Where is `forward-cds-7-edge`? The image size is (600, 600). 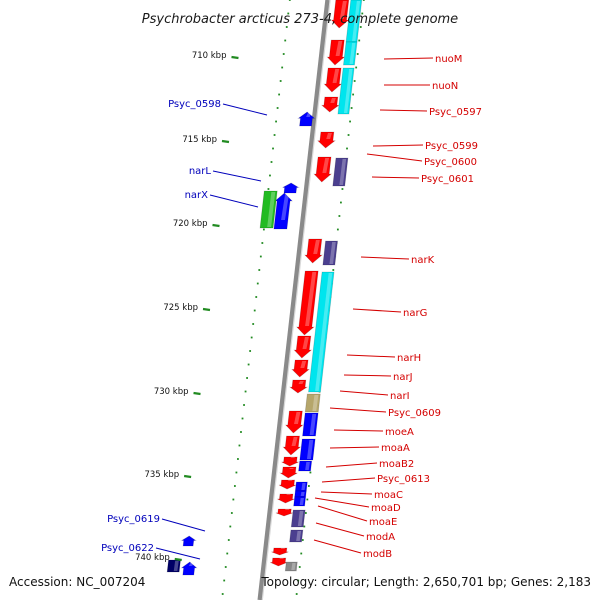 forward-cds-7-edge is located at coordinates (314, 251).